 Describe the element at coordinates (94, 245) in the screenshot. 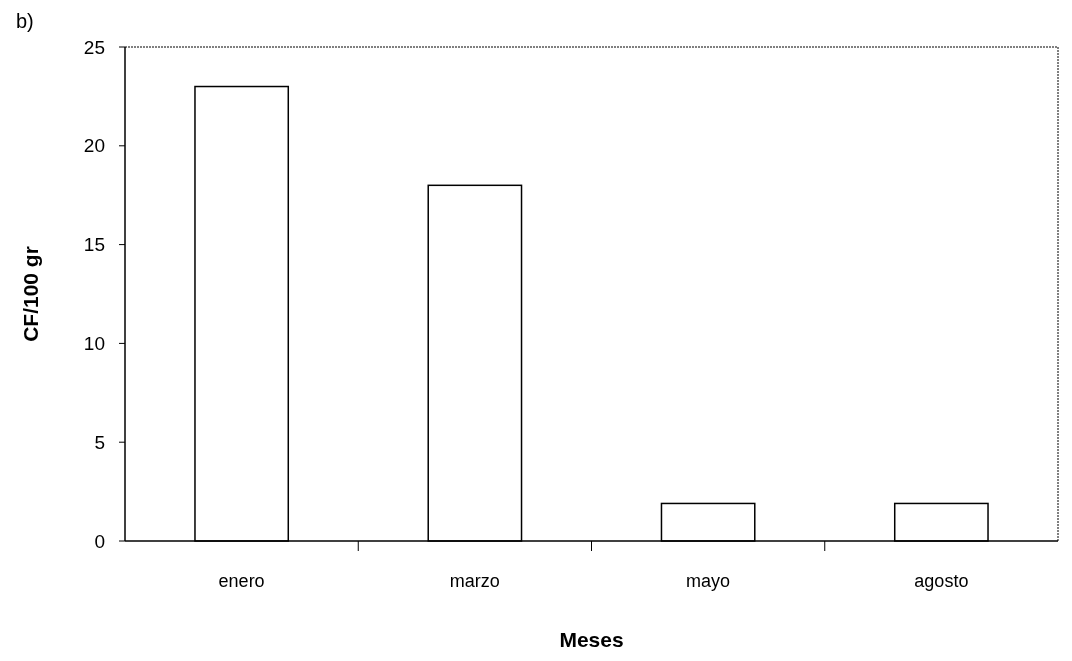

I see `y-tick-label: 15` at that location.